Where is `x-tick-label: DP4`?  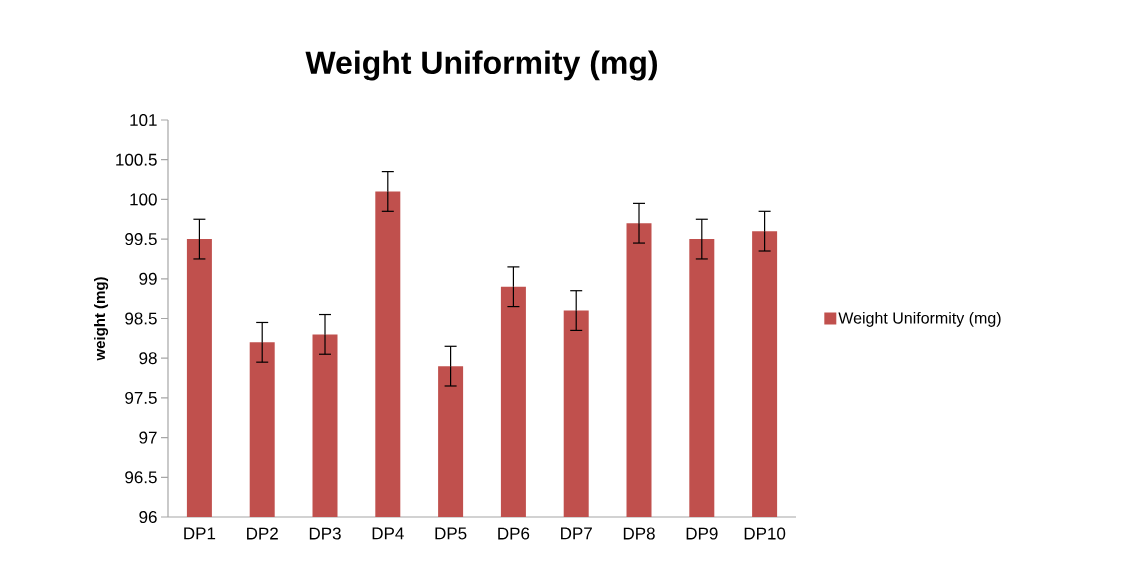 x-tick-label: DP4 is located at coordinates (388, 533).